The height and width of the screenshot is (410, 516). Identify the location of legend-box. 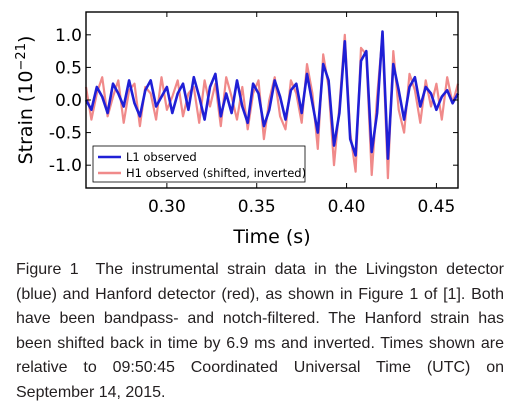
(199, 164).